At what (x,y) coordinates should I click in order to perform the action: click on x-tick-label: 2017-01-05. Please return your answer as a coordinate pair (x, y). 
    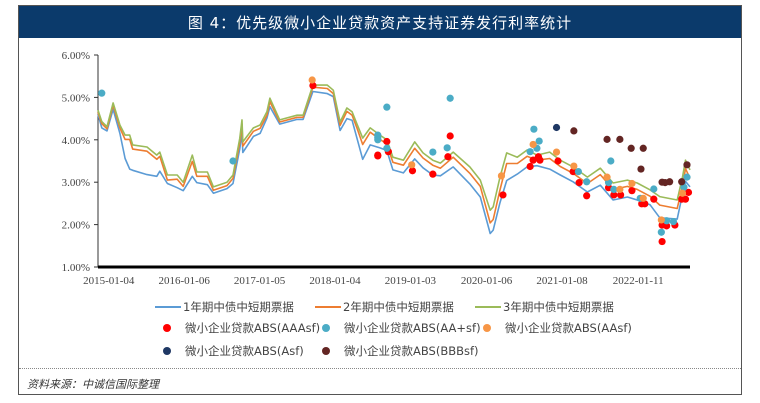
    Looking at the image, I should click on (260, 281).